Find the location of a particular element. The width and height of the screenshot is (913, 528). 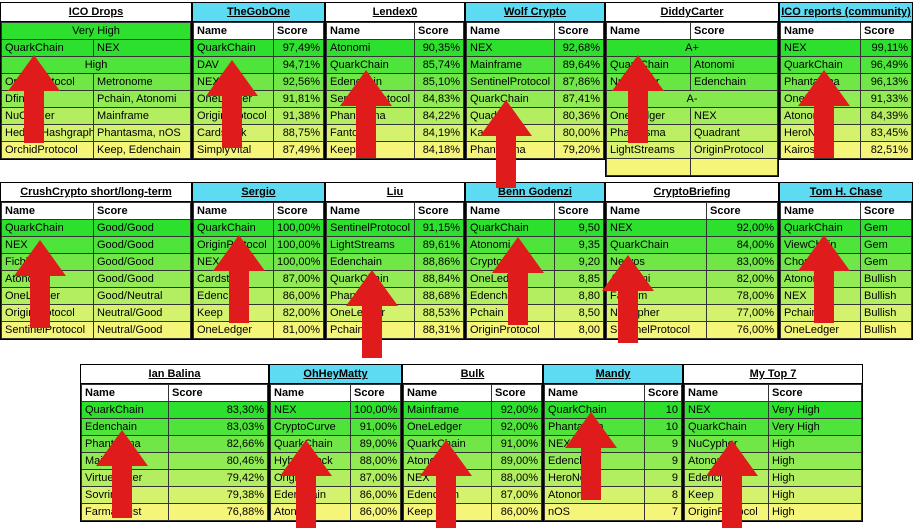

project-score: 87,00% is located at coordinates (298, 279).